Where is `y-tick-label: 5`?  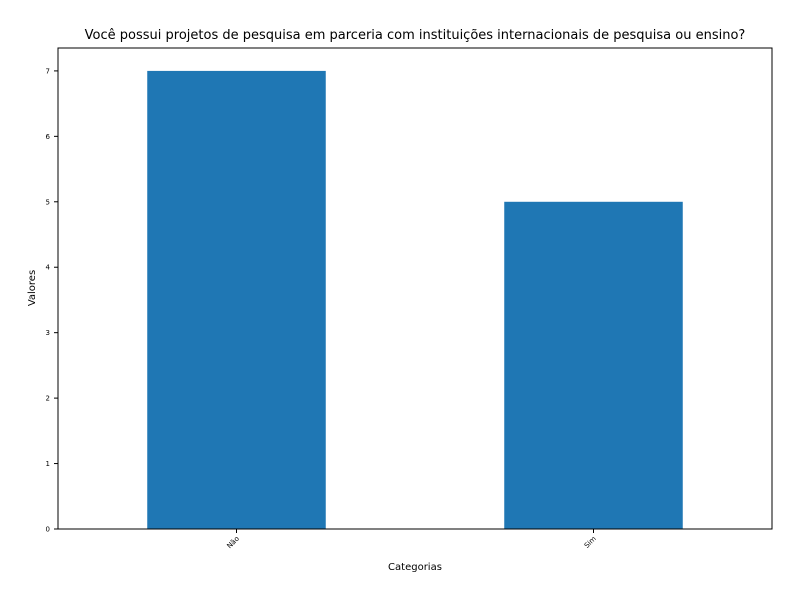 y-tick-label: 5 is located at coordinates (48, 202).